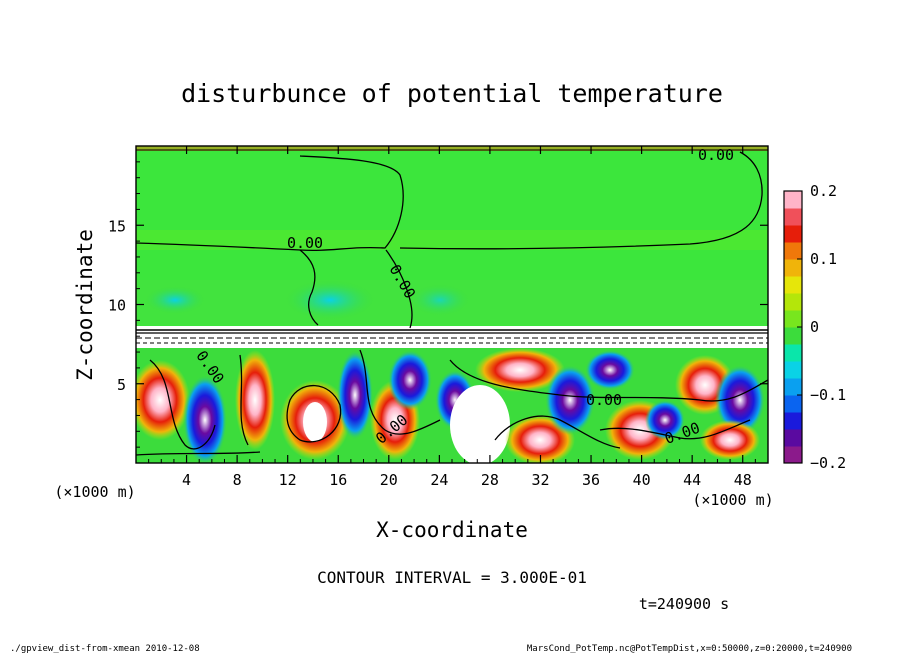 The height and width of the screenshot is (654, 904). Describe the element at coordinates (692, 480) in the screenshot. I see `x-tick-label: 44` at that location.